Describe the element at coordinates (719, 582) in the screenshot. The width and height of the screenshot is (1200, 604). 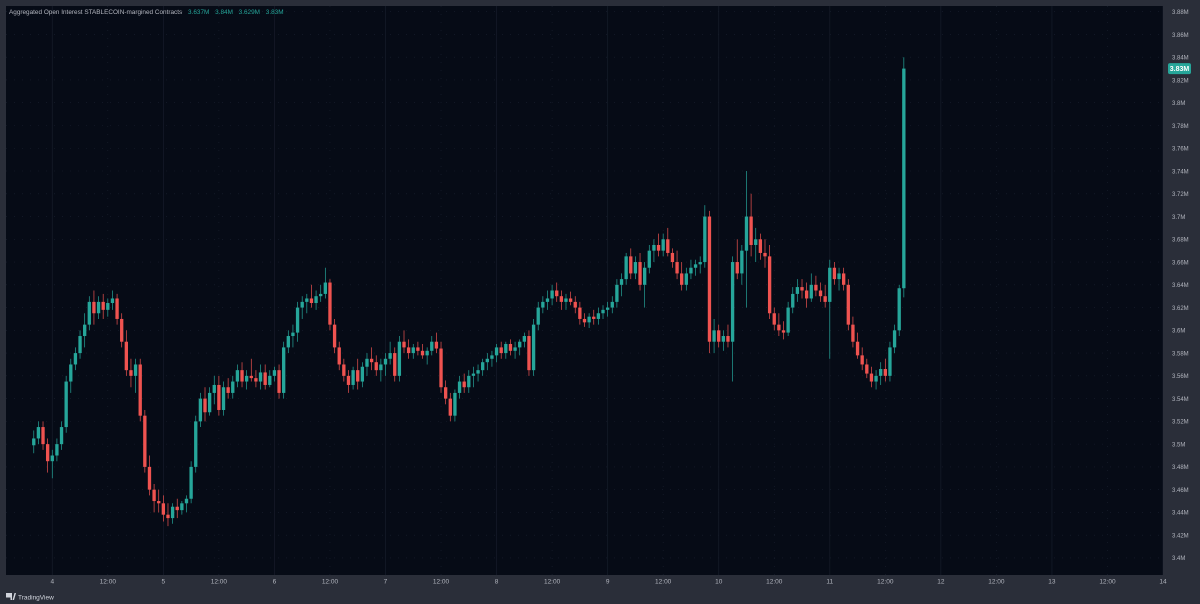
I see `x-tick-label: 10` at that location.